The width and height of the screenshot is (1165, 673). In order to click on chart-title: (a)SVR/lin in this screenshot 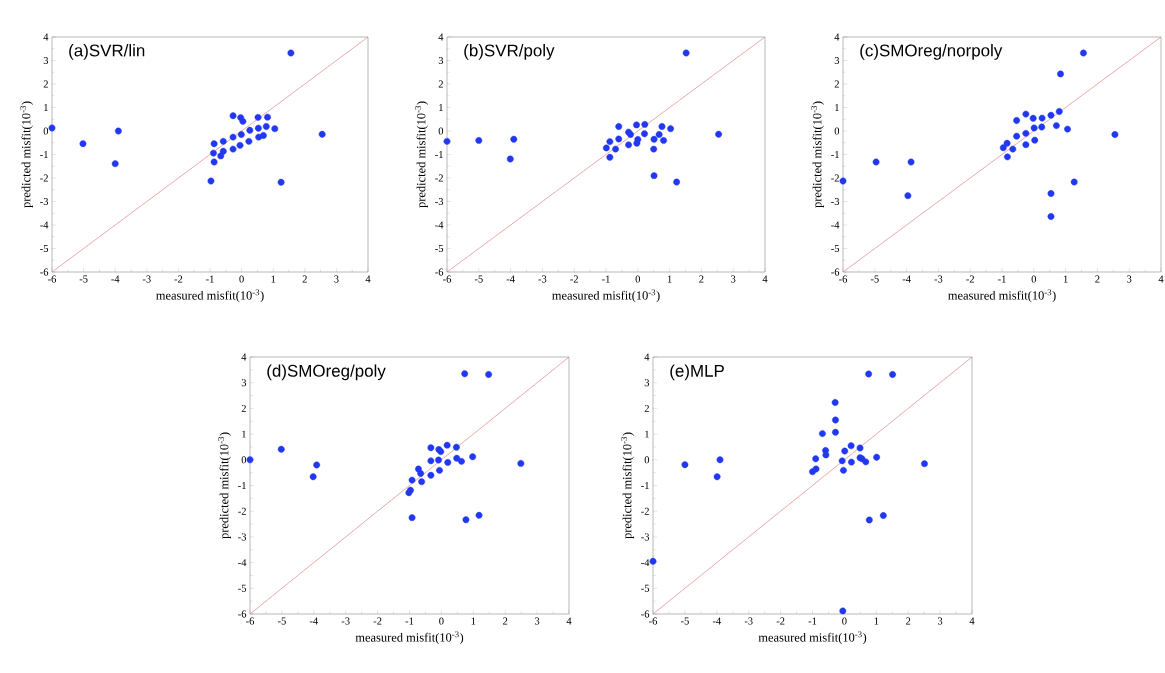, I will do `click(107, 52)`.